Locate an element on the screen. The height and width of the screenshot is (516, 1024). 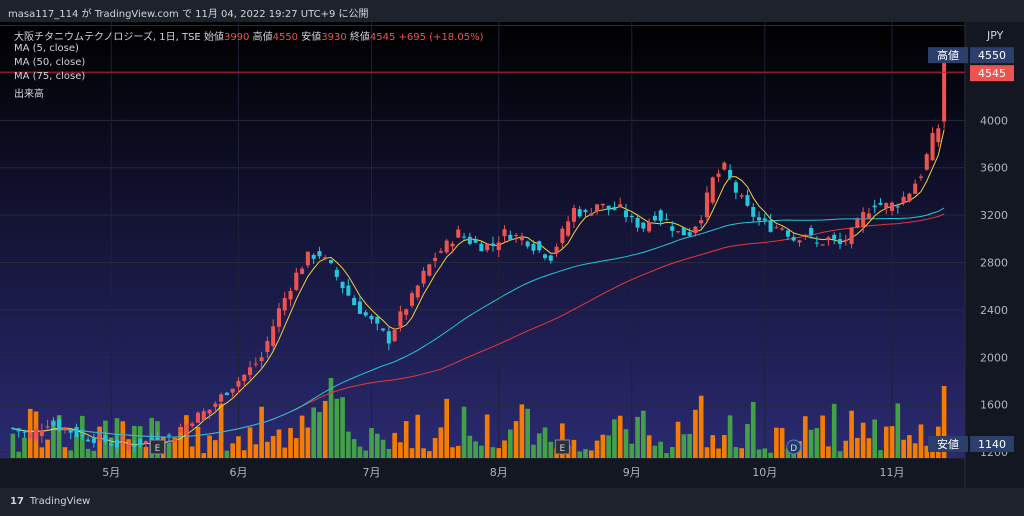
y-tick-label: 4000 is located at coordinates (994, 120).